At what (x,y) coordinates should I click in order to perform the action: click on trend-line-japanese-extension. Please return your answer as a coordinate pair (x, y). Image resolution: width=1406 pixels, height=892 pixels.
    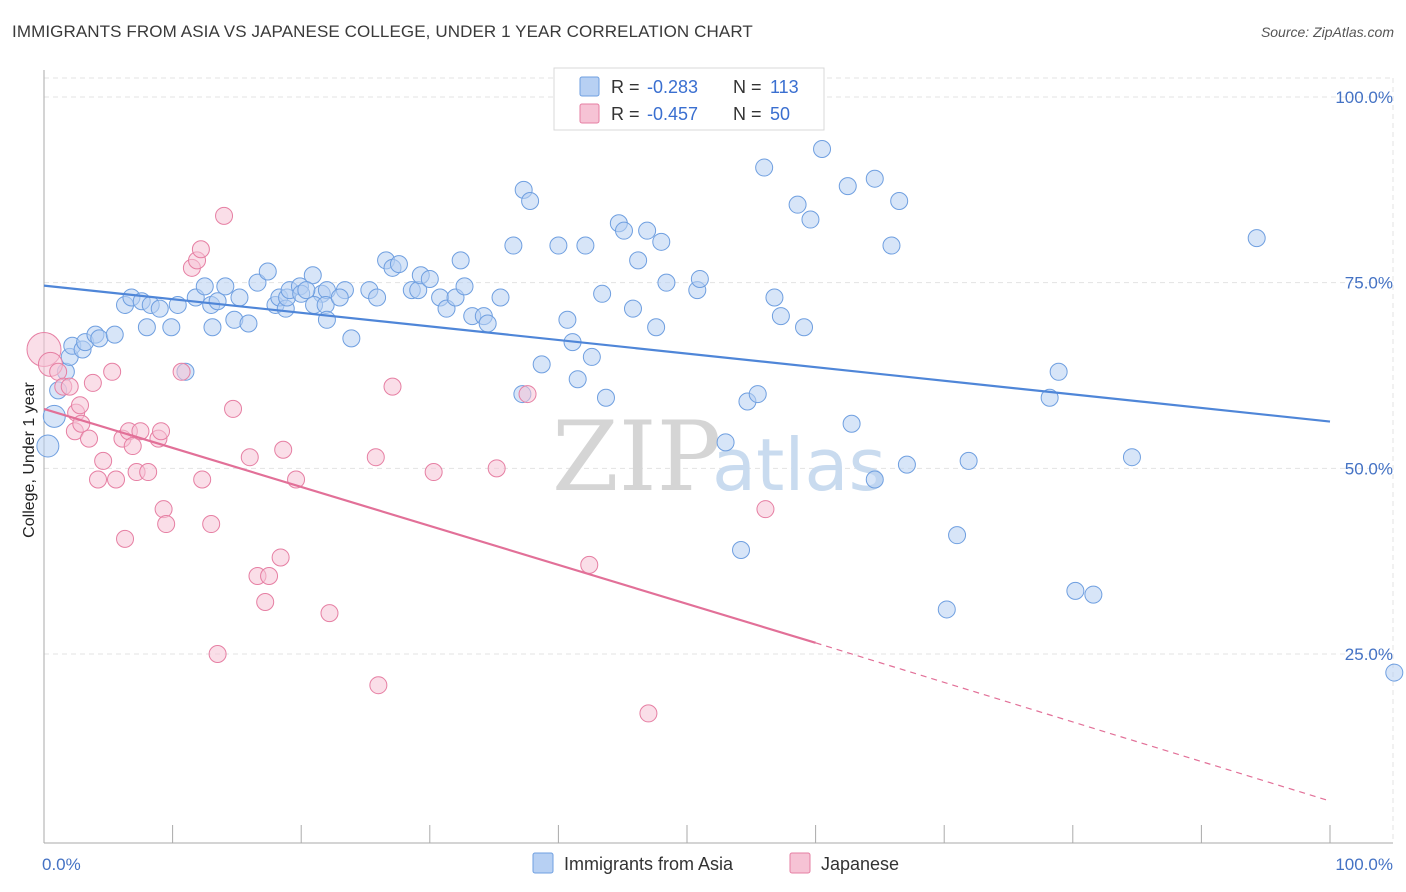
    Looking at the image, I should click on (1073, 722).